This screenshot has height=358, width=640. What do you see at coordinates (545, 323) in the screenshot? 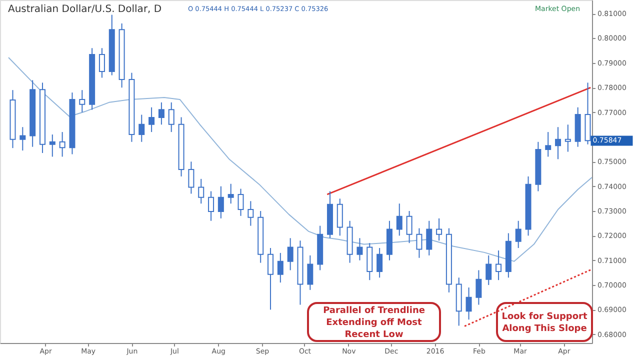
I see `annotation: Look for Support Along This Slope` at bounding box center [545, 323].